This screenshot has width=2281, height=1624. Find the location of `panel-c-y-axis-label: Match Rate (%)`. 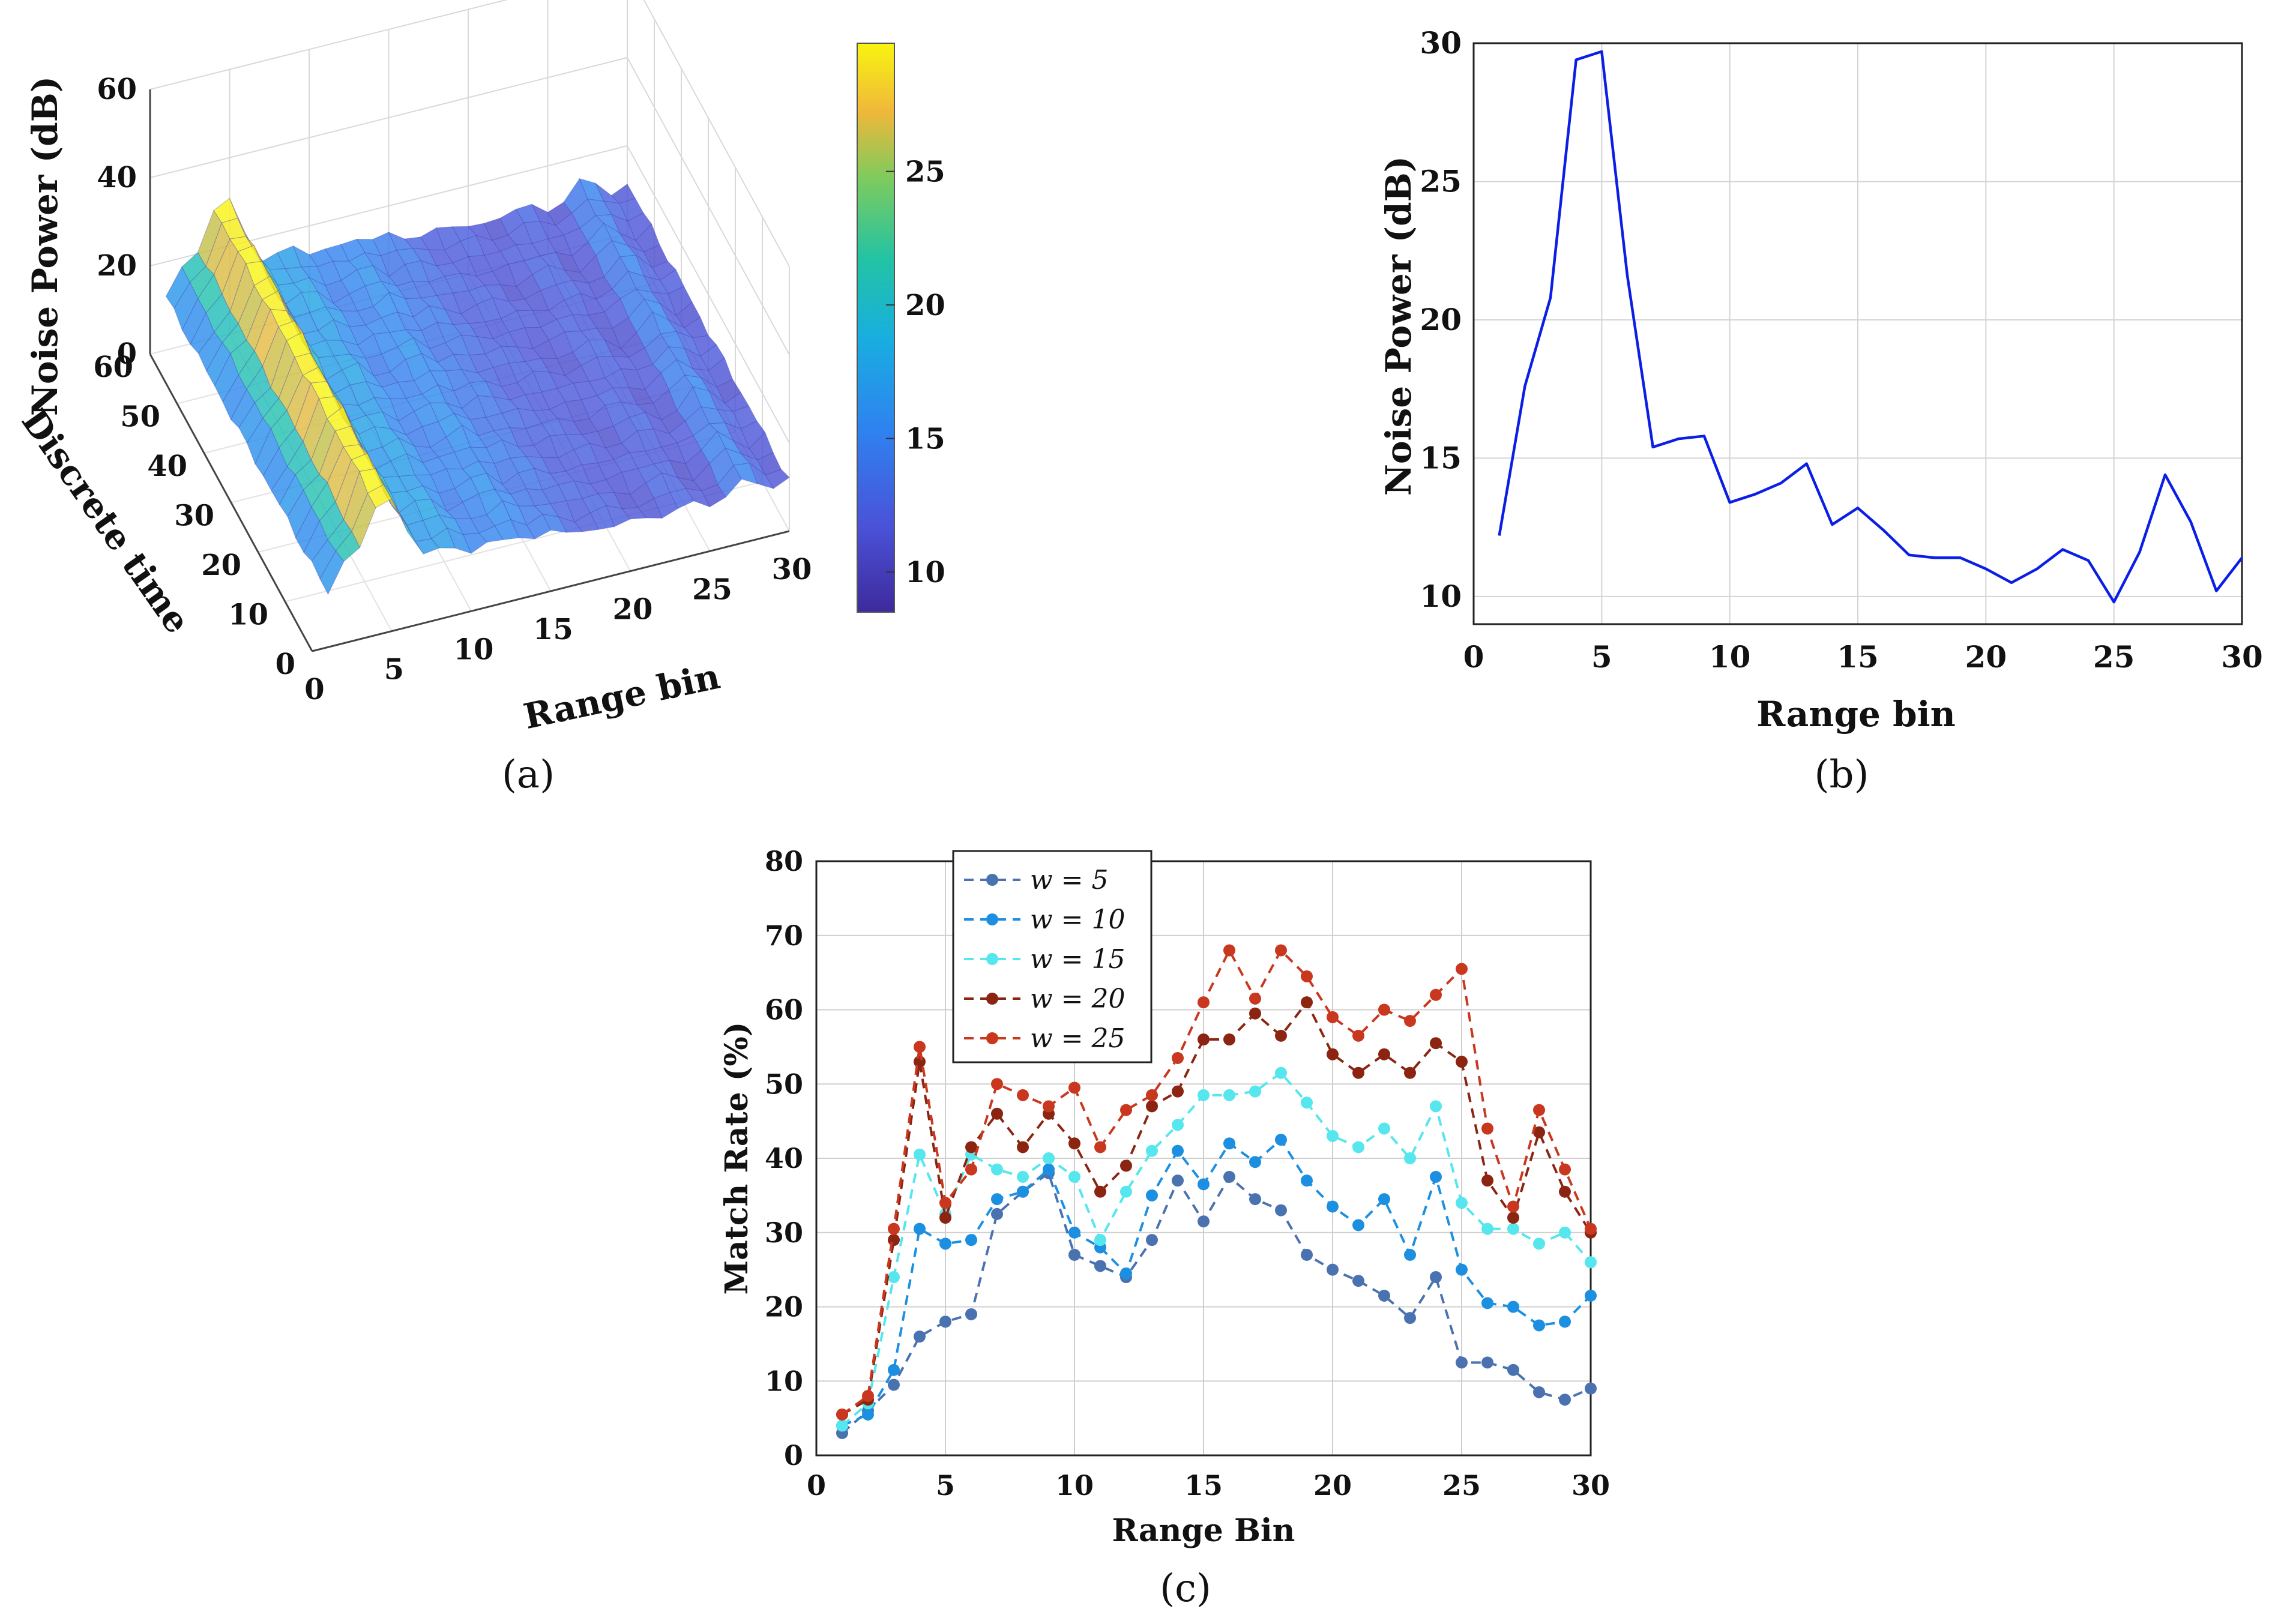

panel-c-y-axis-label: Match Rate (%) is located at coordinates (737, 1158).